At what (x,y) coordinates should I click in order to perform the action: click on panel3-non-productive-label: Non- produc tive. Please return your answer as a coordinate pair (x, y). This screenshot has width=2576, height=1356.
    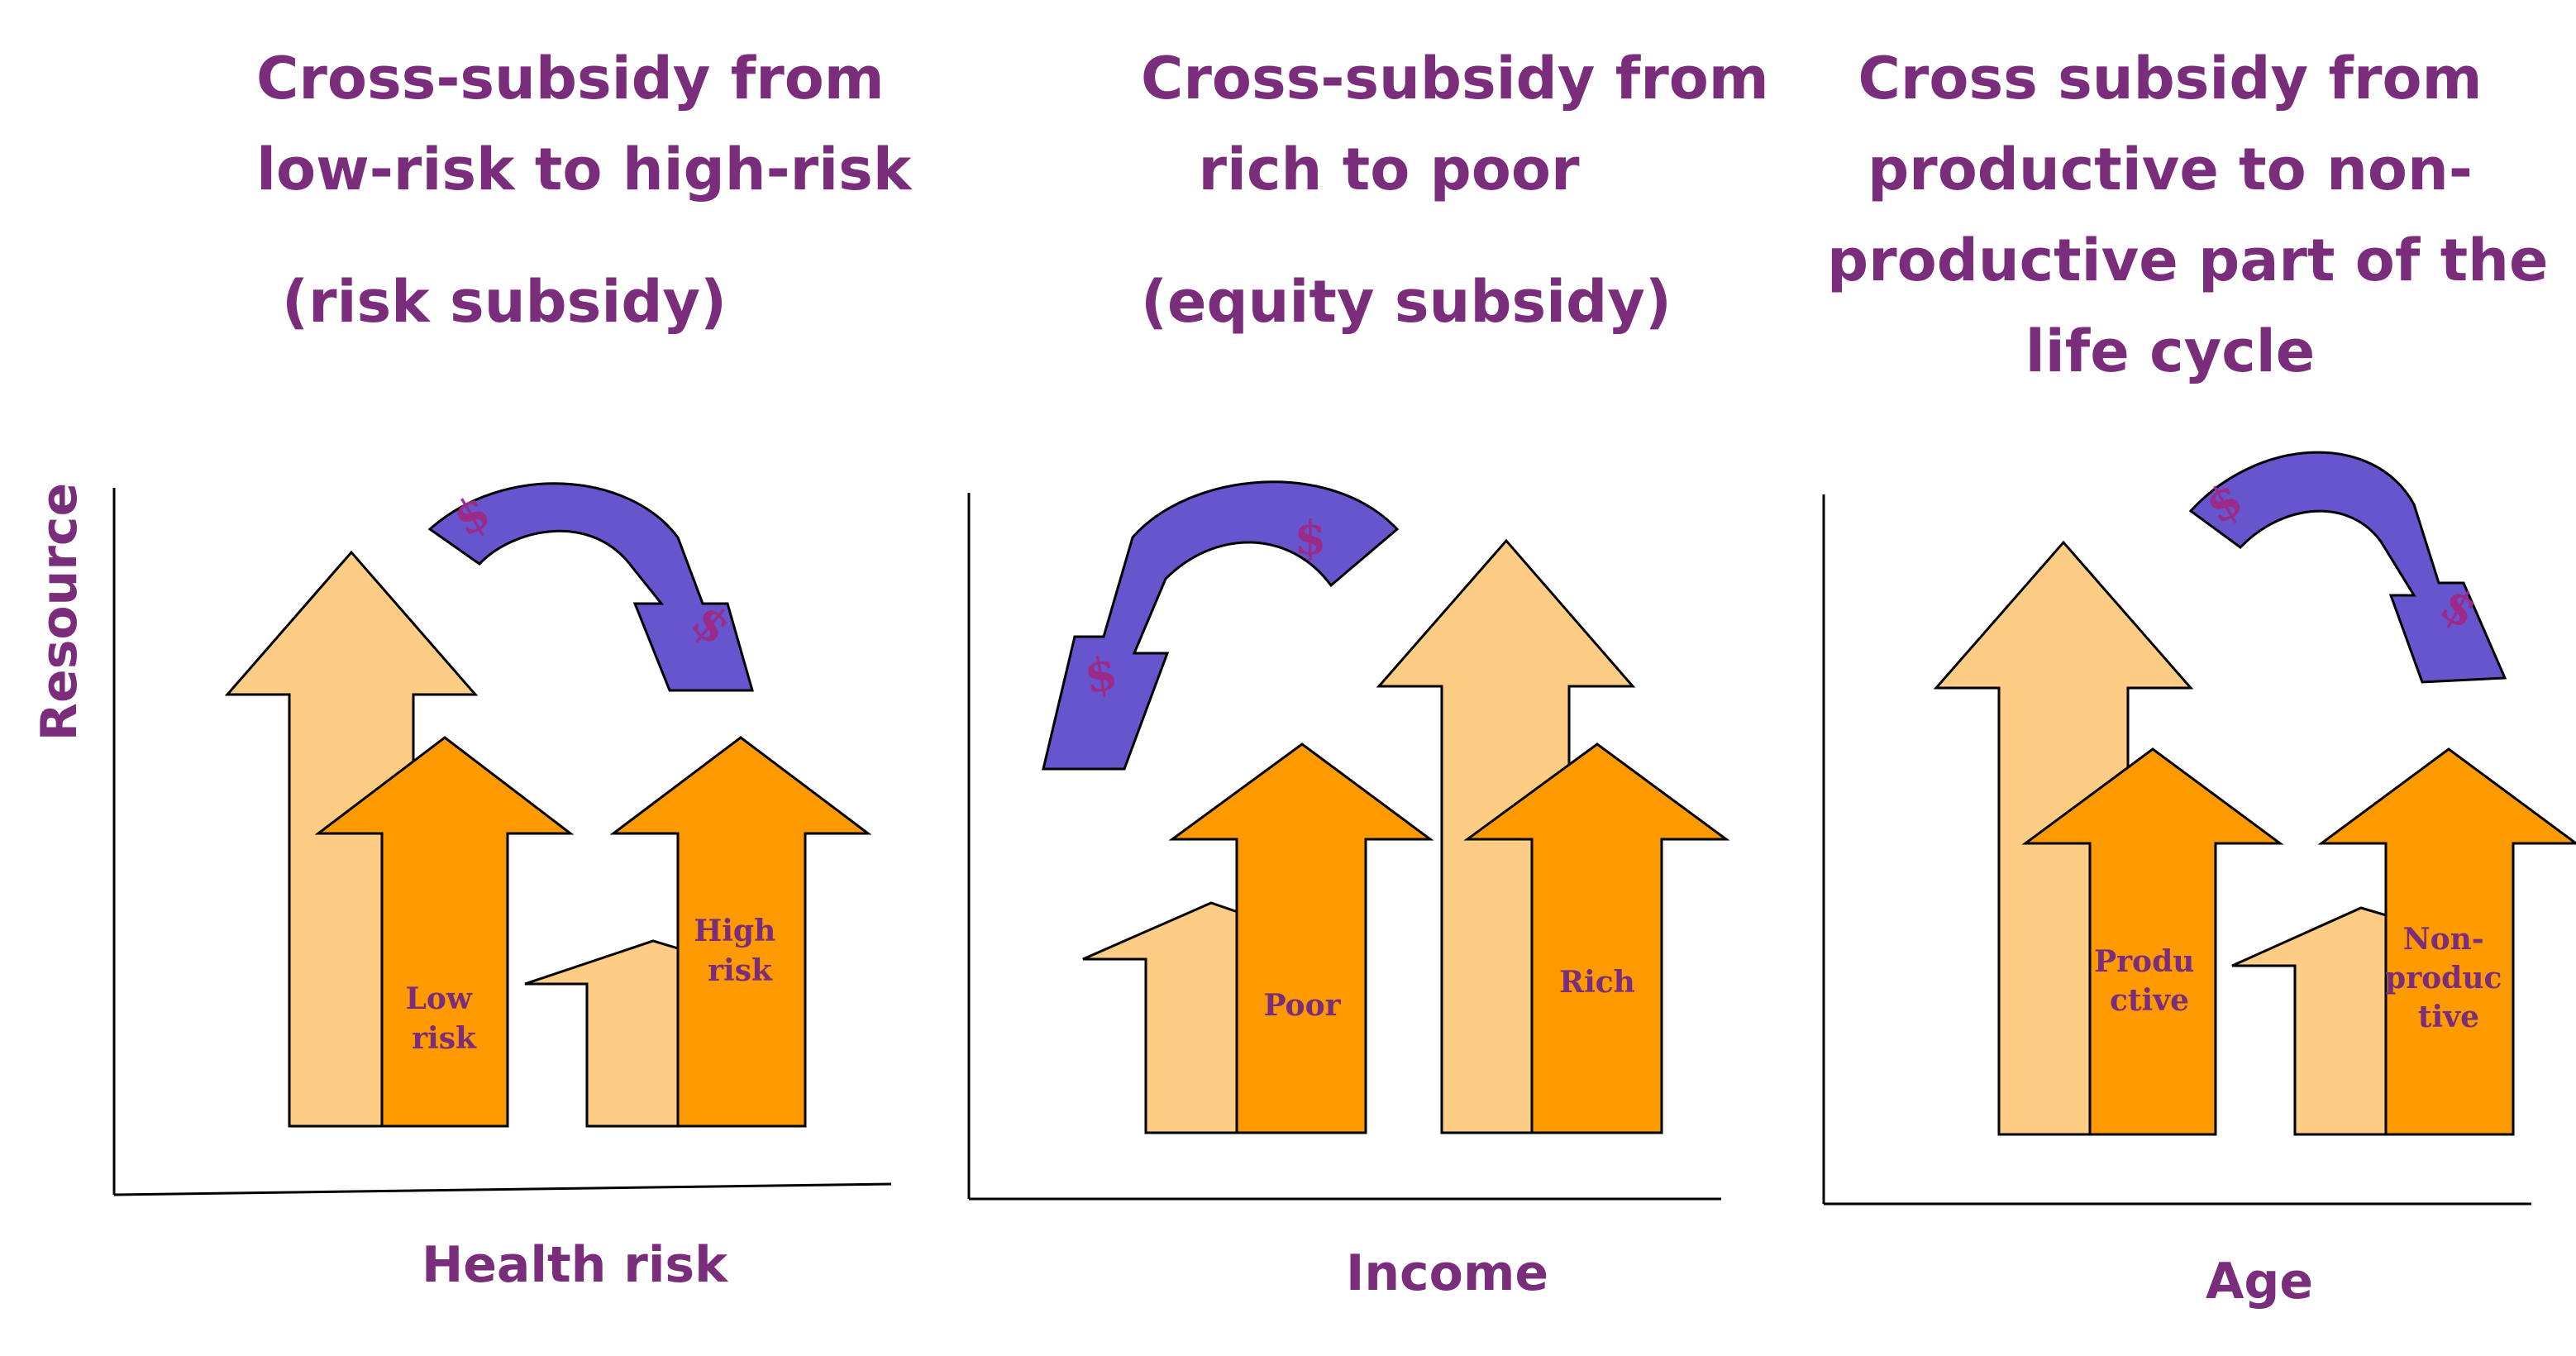
    Looking at the image, I should click on (2448, 978).